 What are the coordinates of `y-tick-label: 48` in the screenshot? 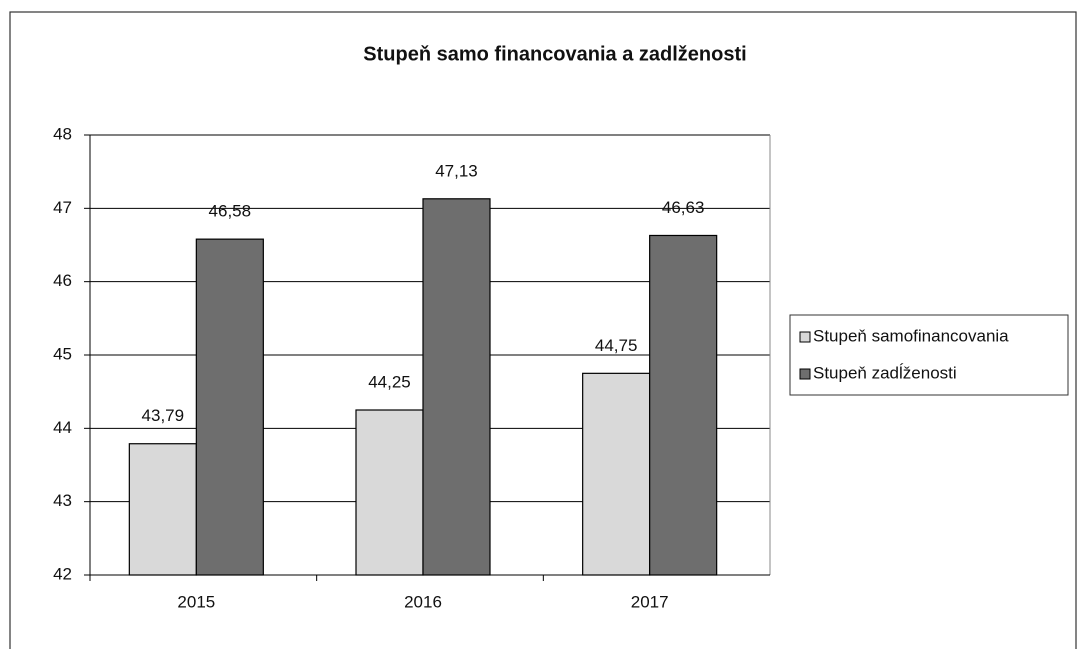 It's located at (62, 133).